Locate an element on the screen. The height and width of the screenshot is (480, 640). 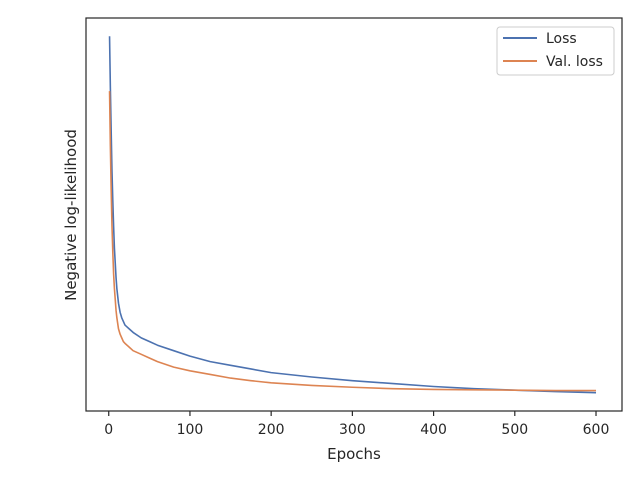
legend: Loss Val. loss is located at coordinates (555, 51).